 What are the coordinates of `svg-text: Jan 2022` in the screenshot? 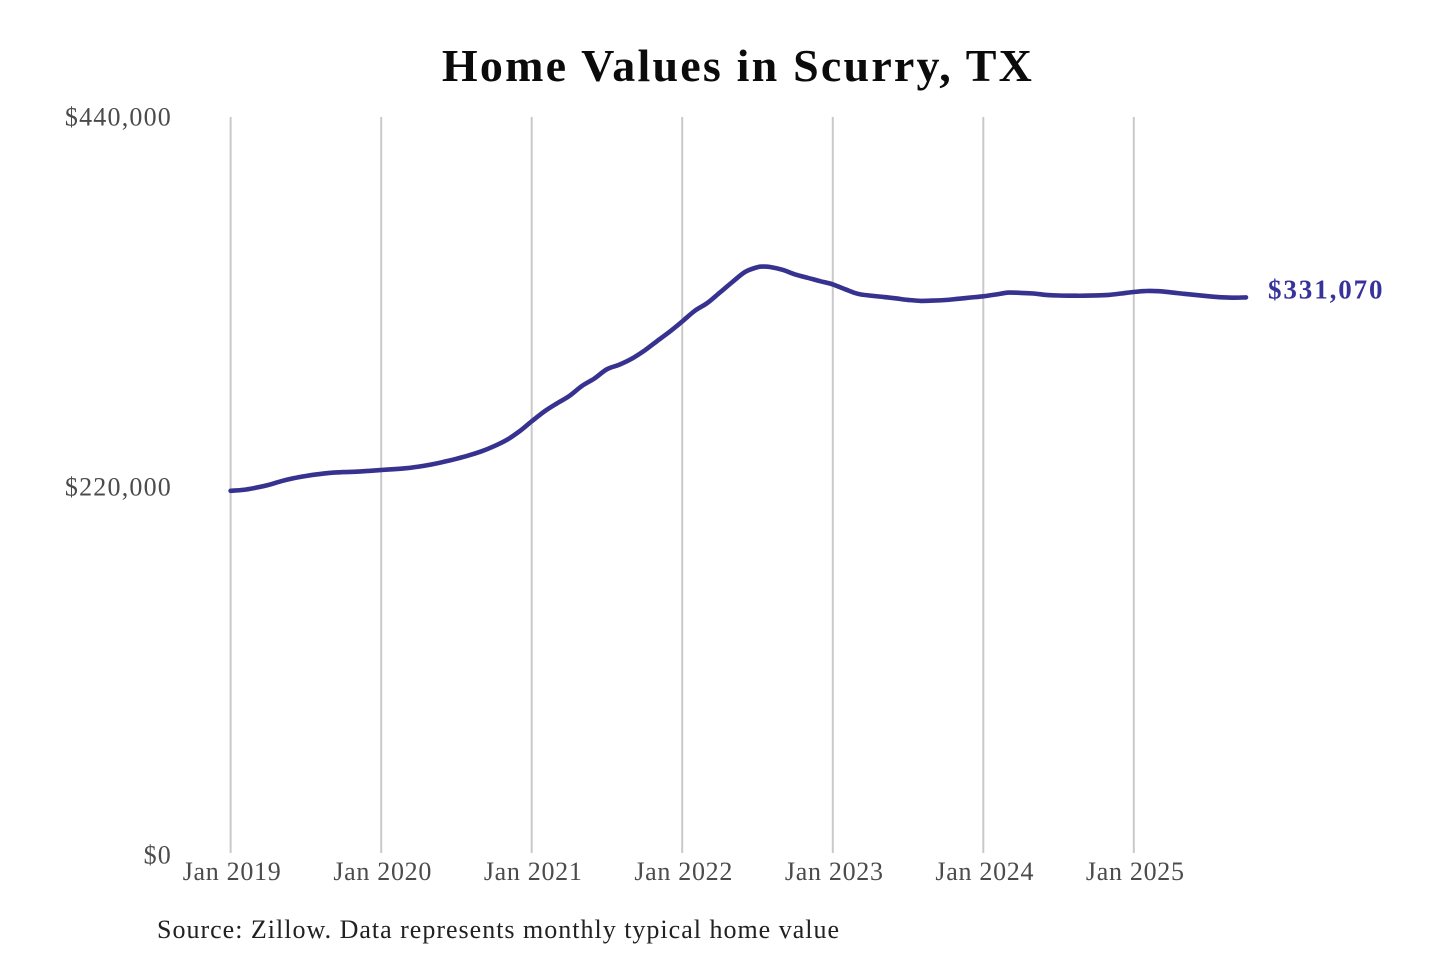 It's located at (683, 871).